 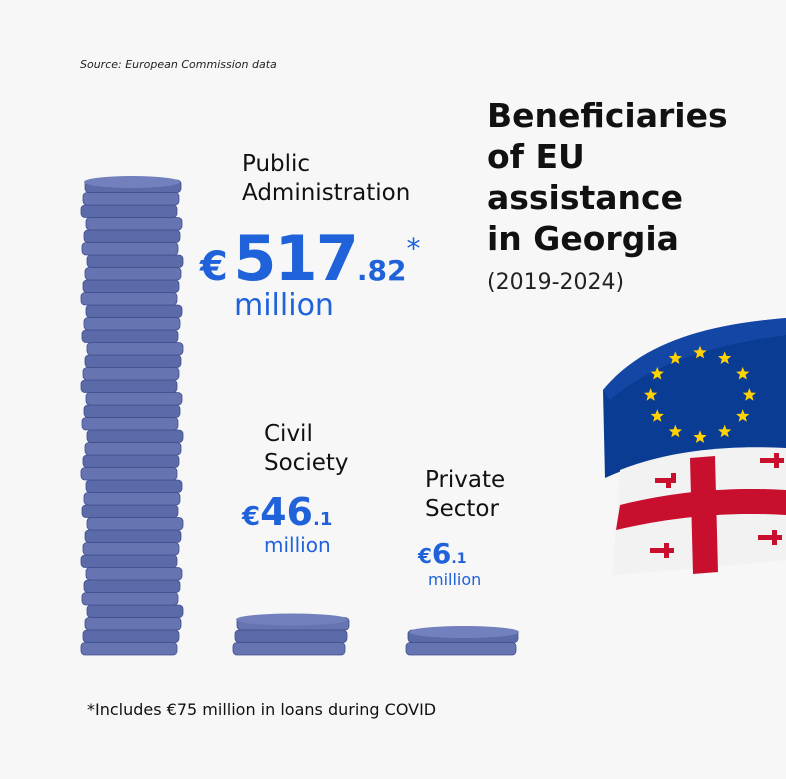 I want to click on value-label-public-administration: € 517.82*, so click(x=310, y=258).